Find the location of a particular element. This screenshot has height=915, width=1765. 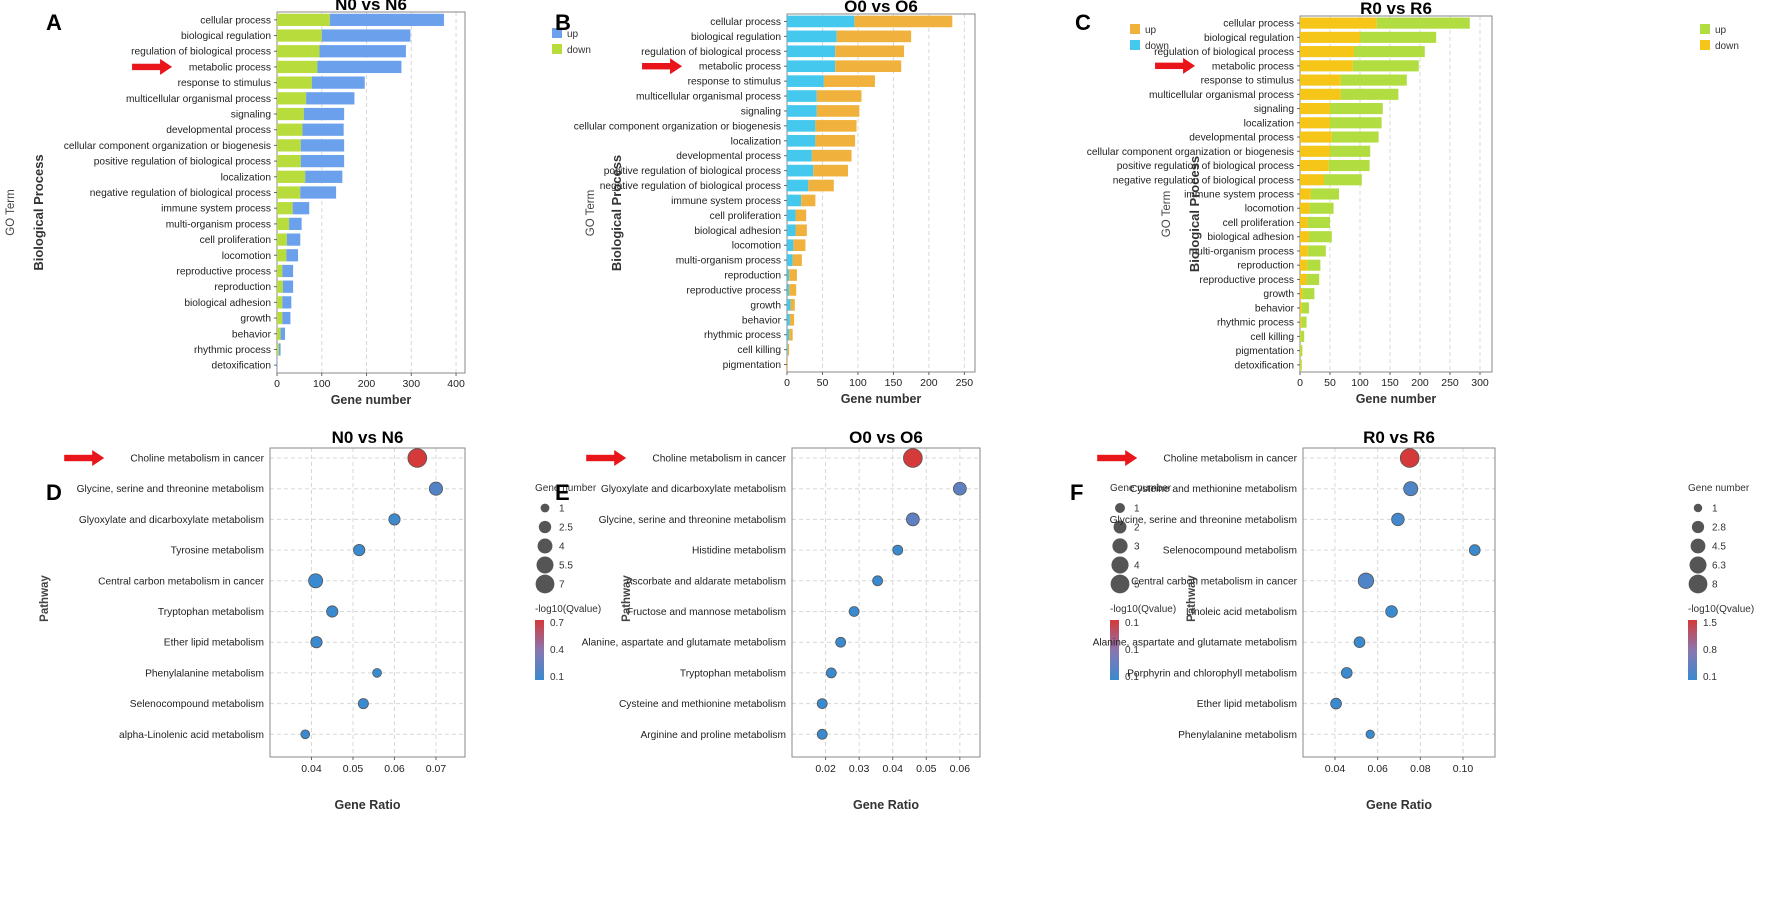

x-tick-label: 100 is located at coordinates (1360, 383).